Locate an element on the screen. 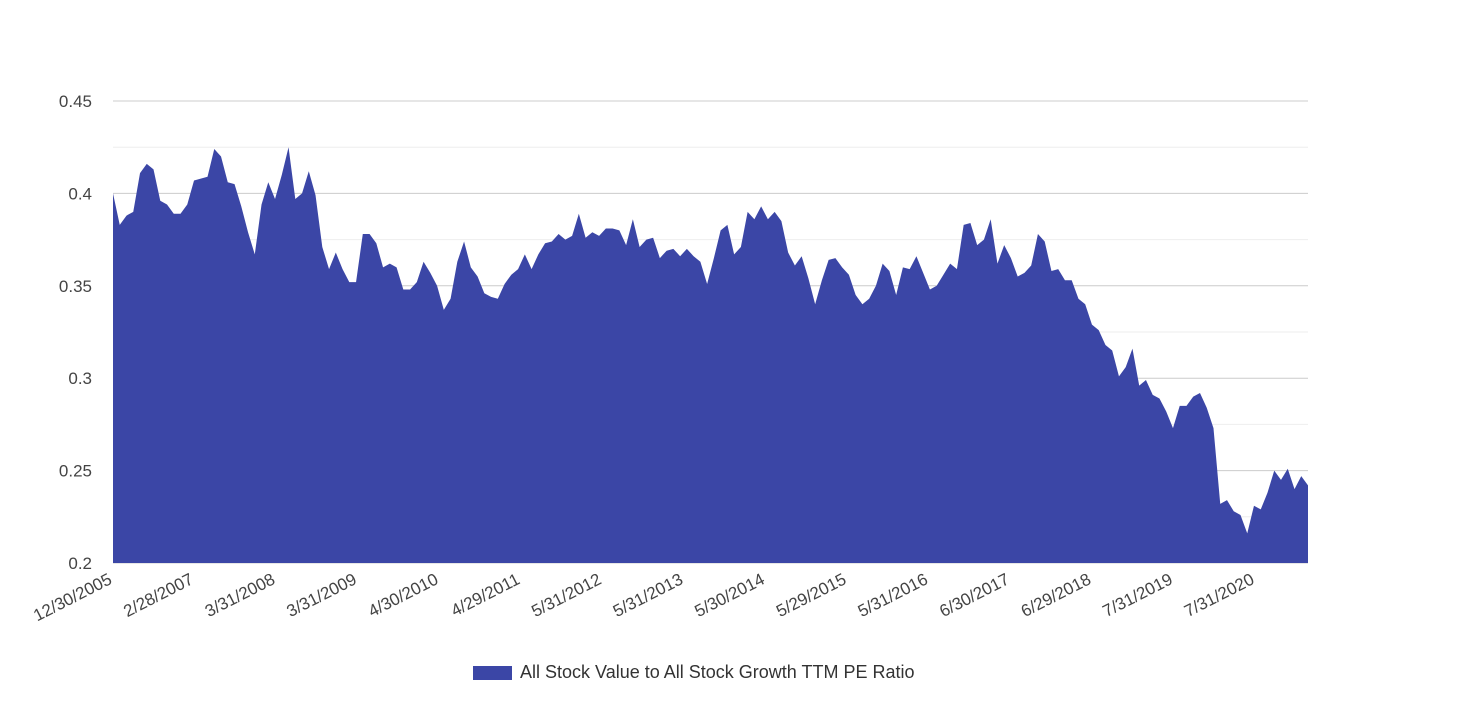  x-tick-label: 4/29/2011 is located at coordinates (485, 595).